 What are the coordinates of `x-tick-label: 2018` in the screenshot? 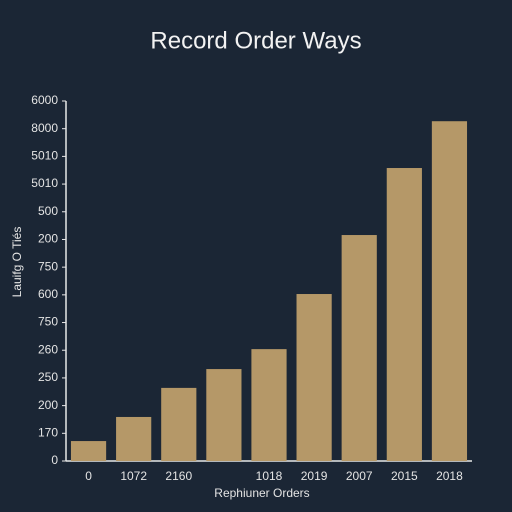 It's located at (449, 476).